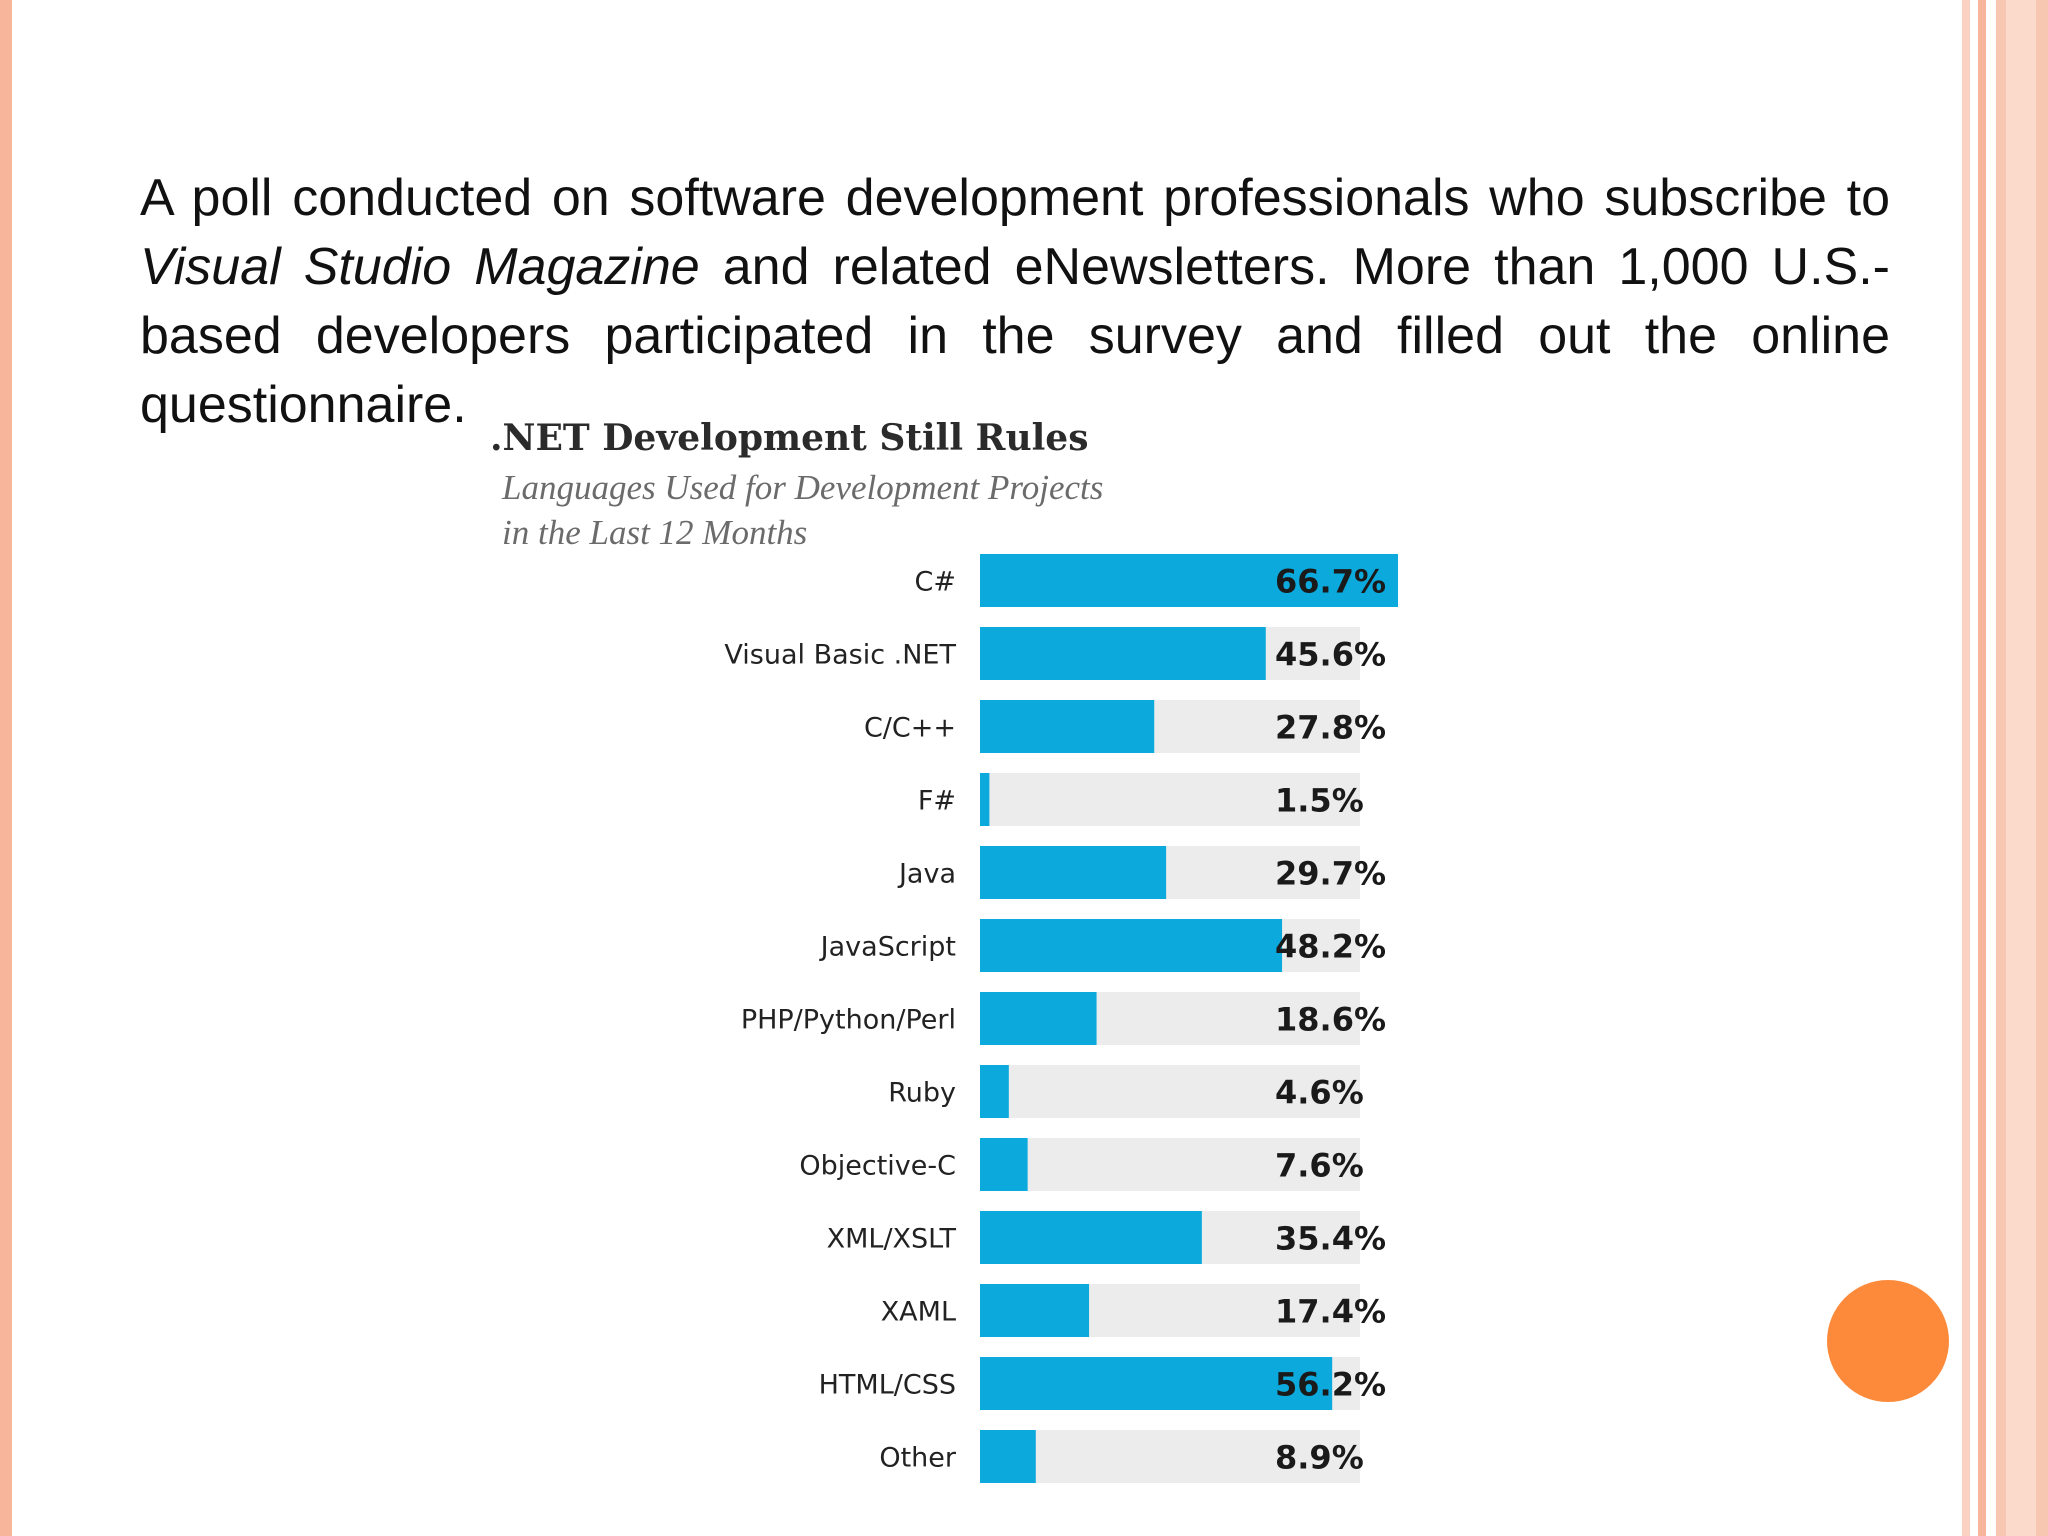 The image size is (2048, 1536). Describe the element at coordinates (918, 1458) in the screenshot. I see `category-label: Other` at that location.